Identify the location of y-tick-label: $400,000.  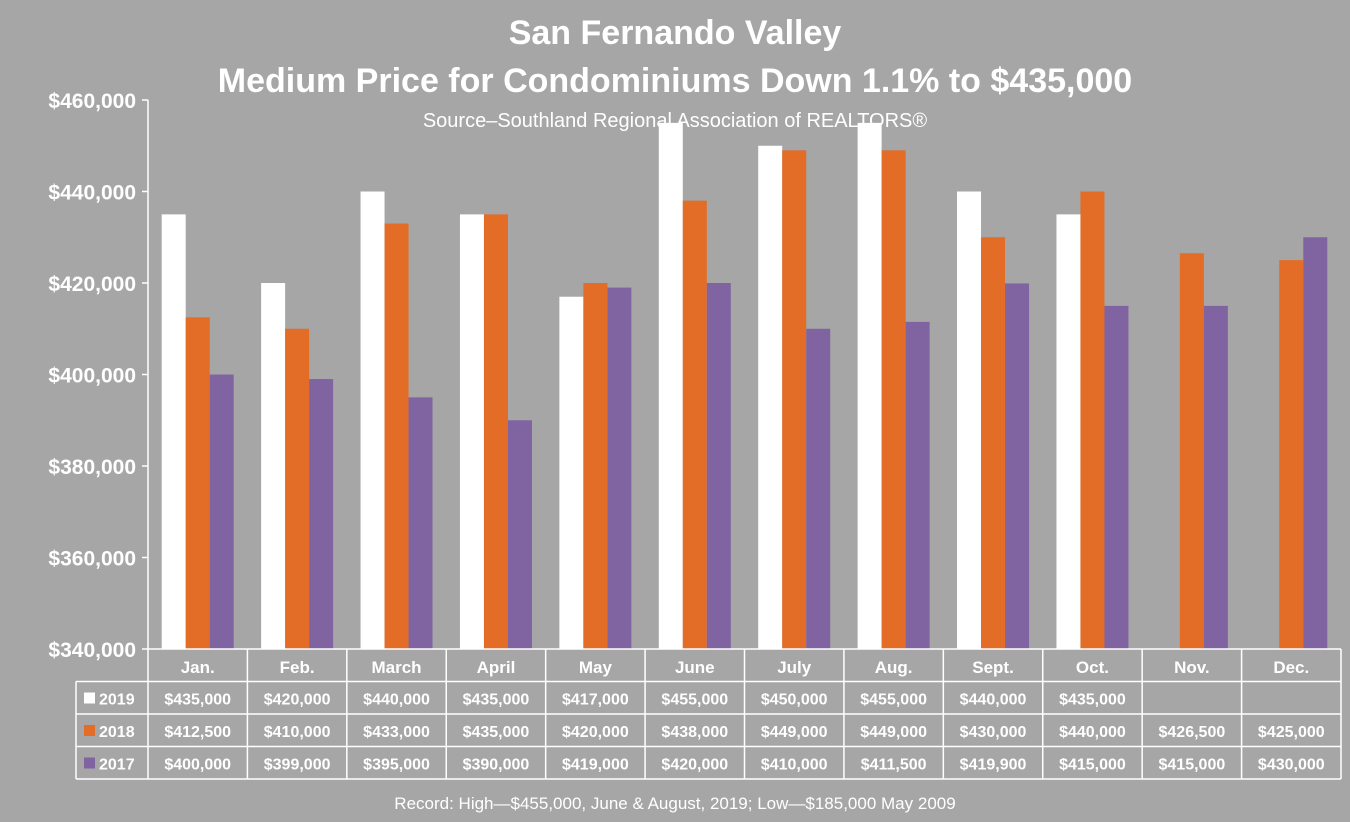
(92, 376).